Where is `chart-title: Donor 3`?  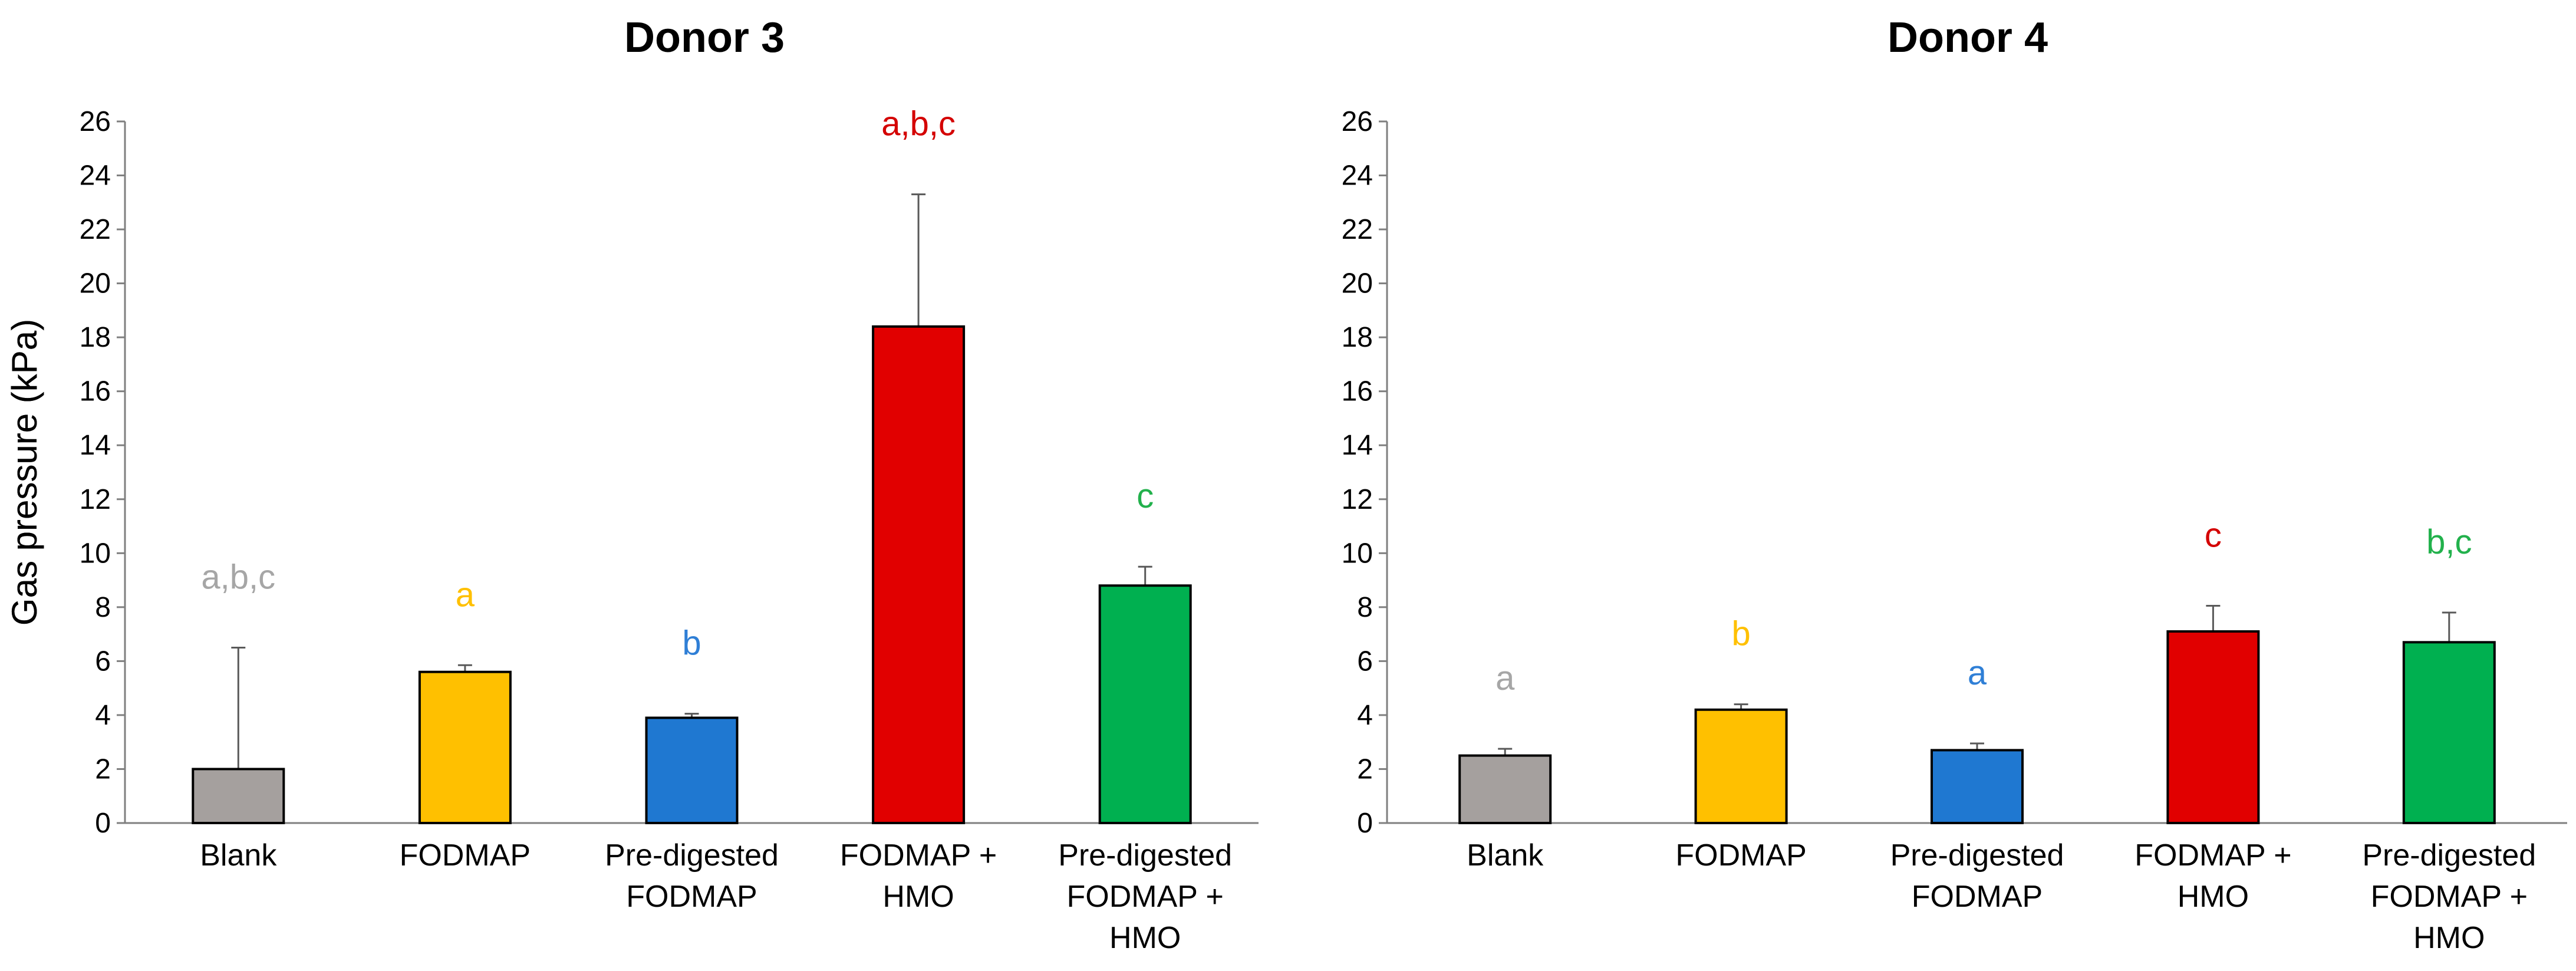
chart-title: Donor 3 is located at coordinates (704, 38).